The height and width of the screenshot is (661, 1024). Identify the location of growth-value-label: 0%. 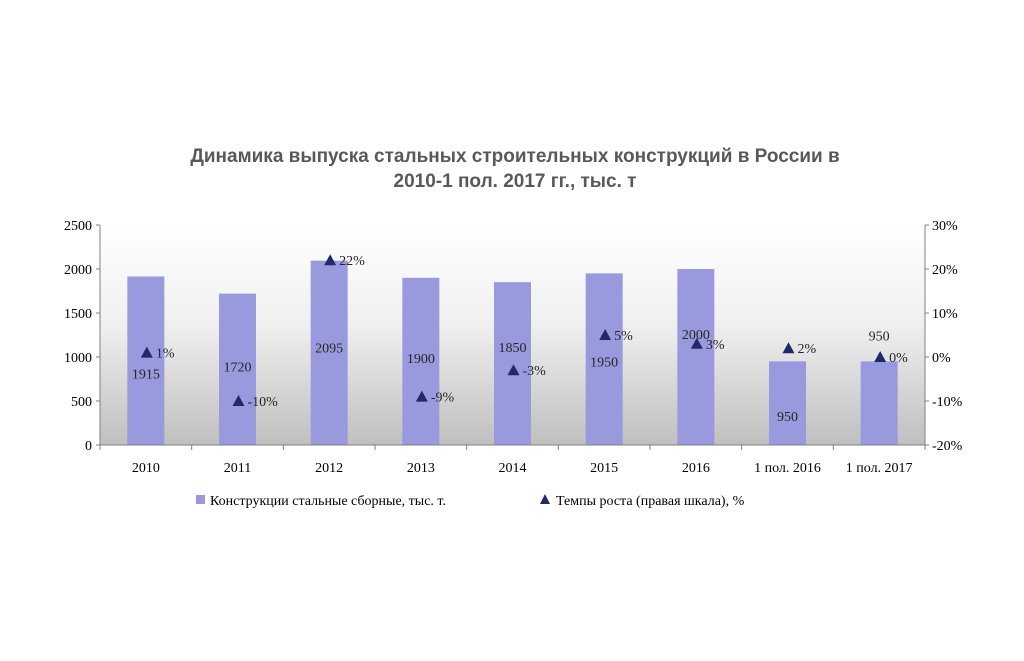
(898, 358).